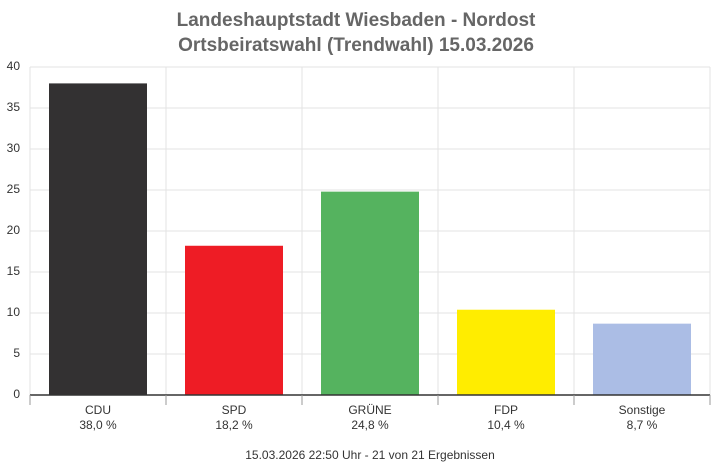 Image resolution: width=712 pixels, height=468 pixels. What do you see at coordinates (506, 425) in the screenshot?
I see `value-label: 10,4 %` at bounding box center [506, 425].